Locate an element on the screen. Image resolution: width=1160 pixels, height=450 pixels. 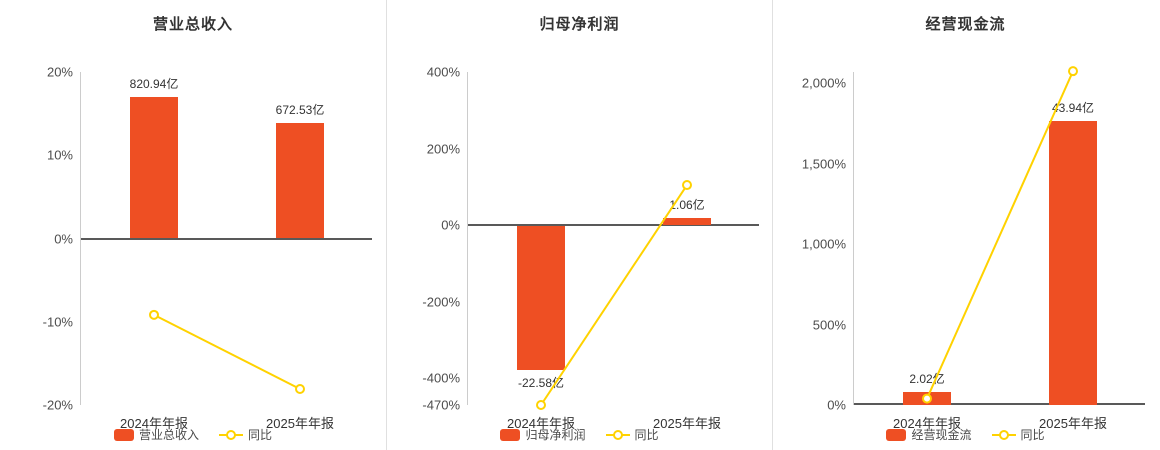
bar-value-label: 1.06亿 is located at coordinates (687, 205).